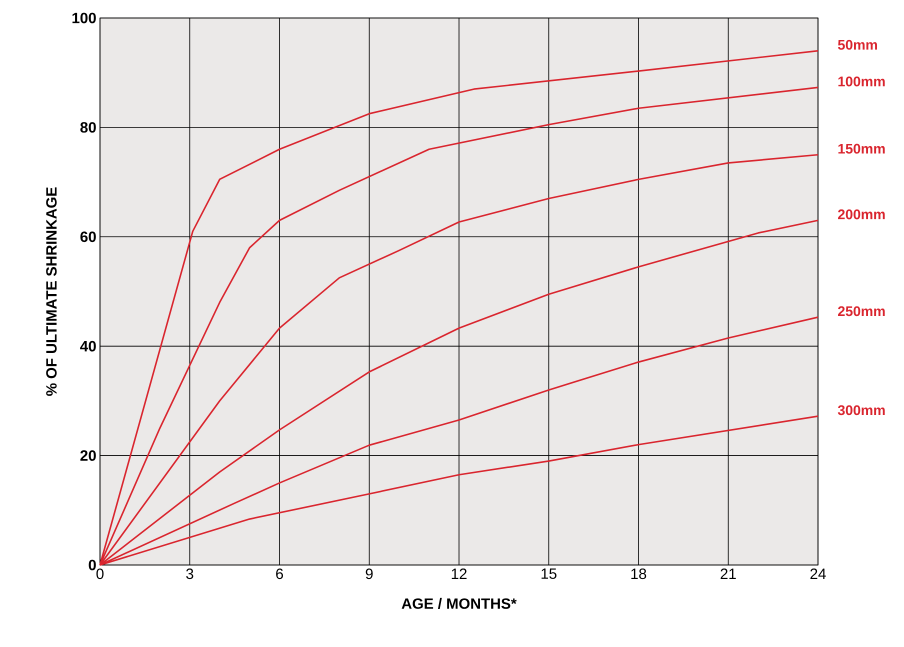 The image size is (904, 647). I want to click on y-tick-label: 0, so click(92, 565).